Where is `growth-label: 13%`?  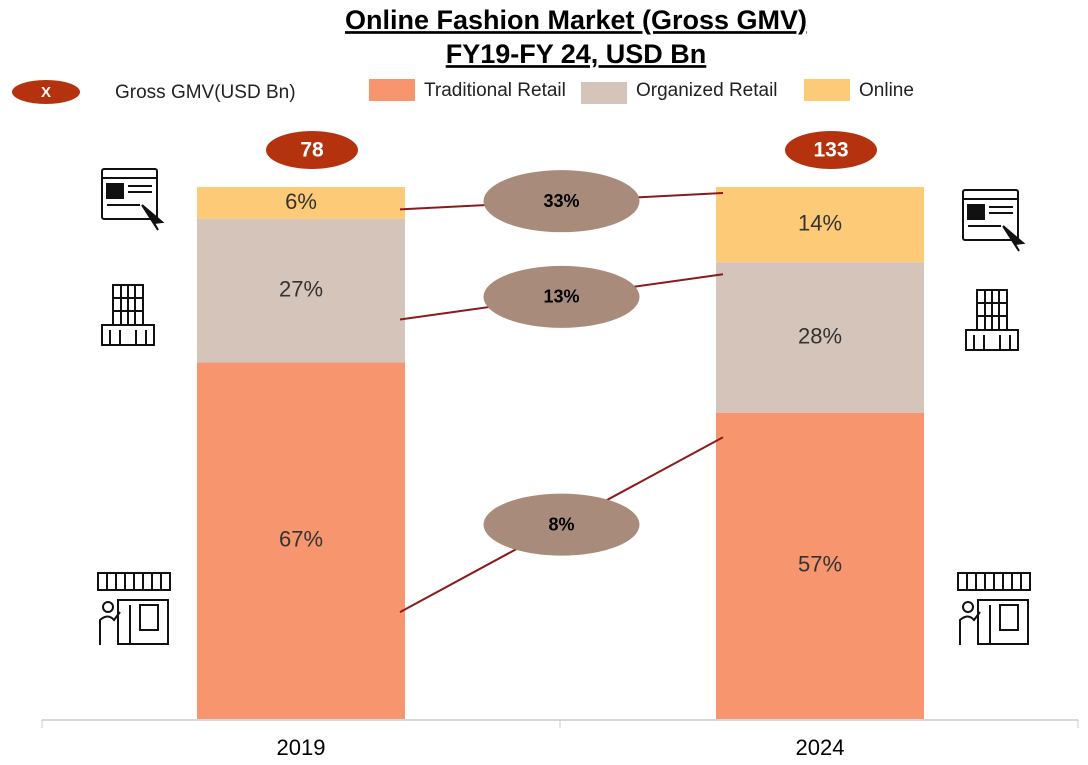
growth-label: 13% is located at coordinates (561, 297).